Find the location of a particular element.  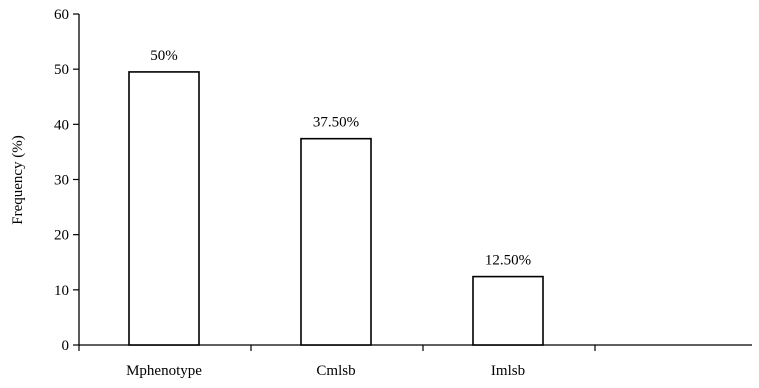

y-tick-label: 30 is located at coordinates (61, 181).